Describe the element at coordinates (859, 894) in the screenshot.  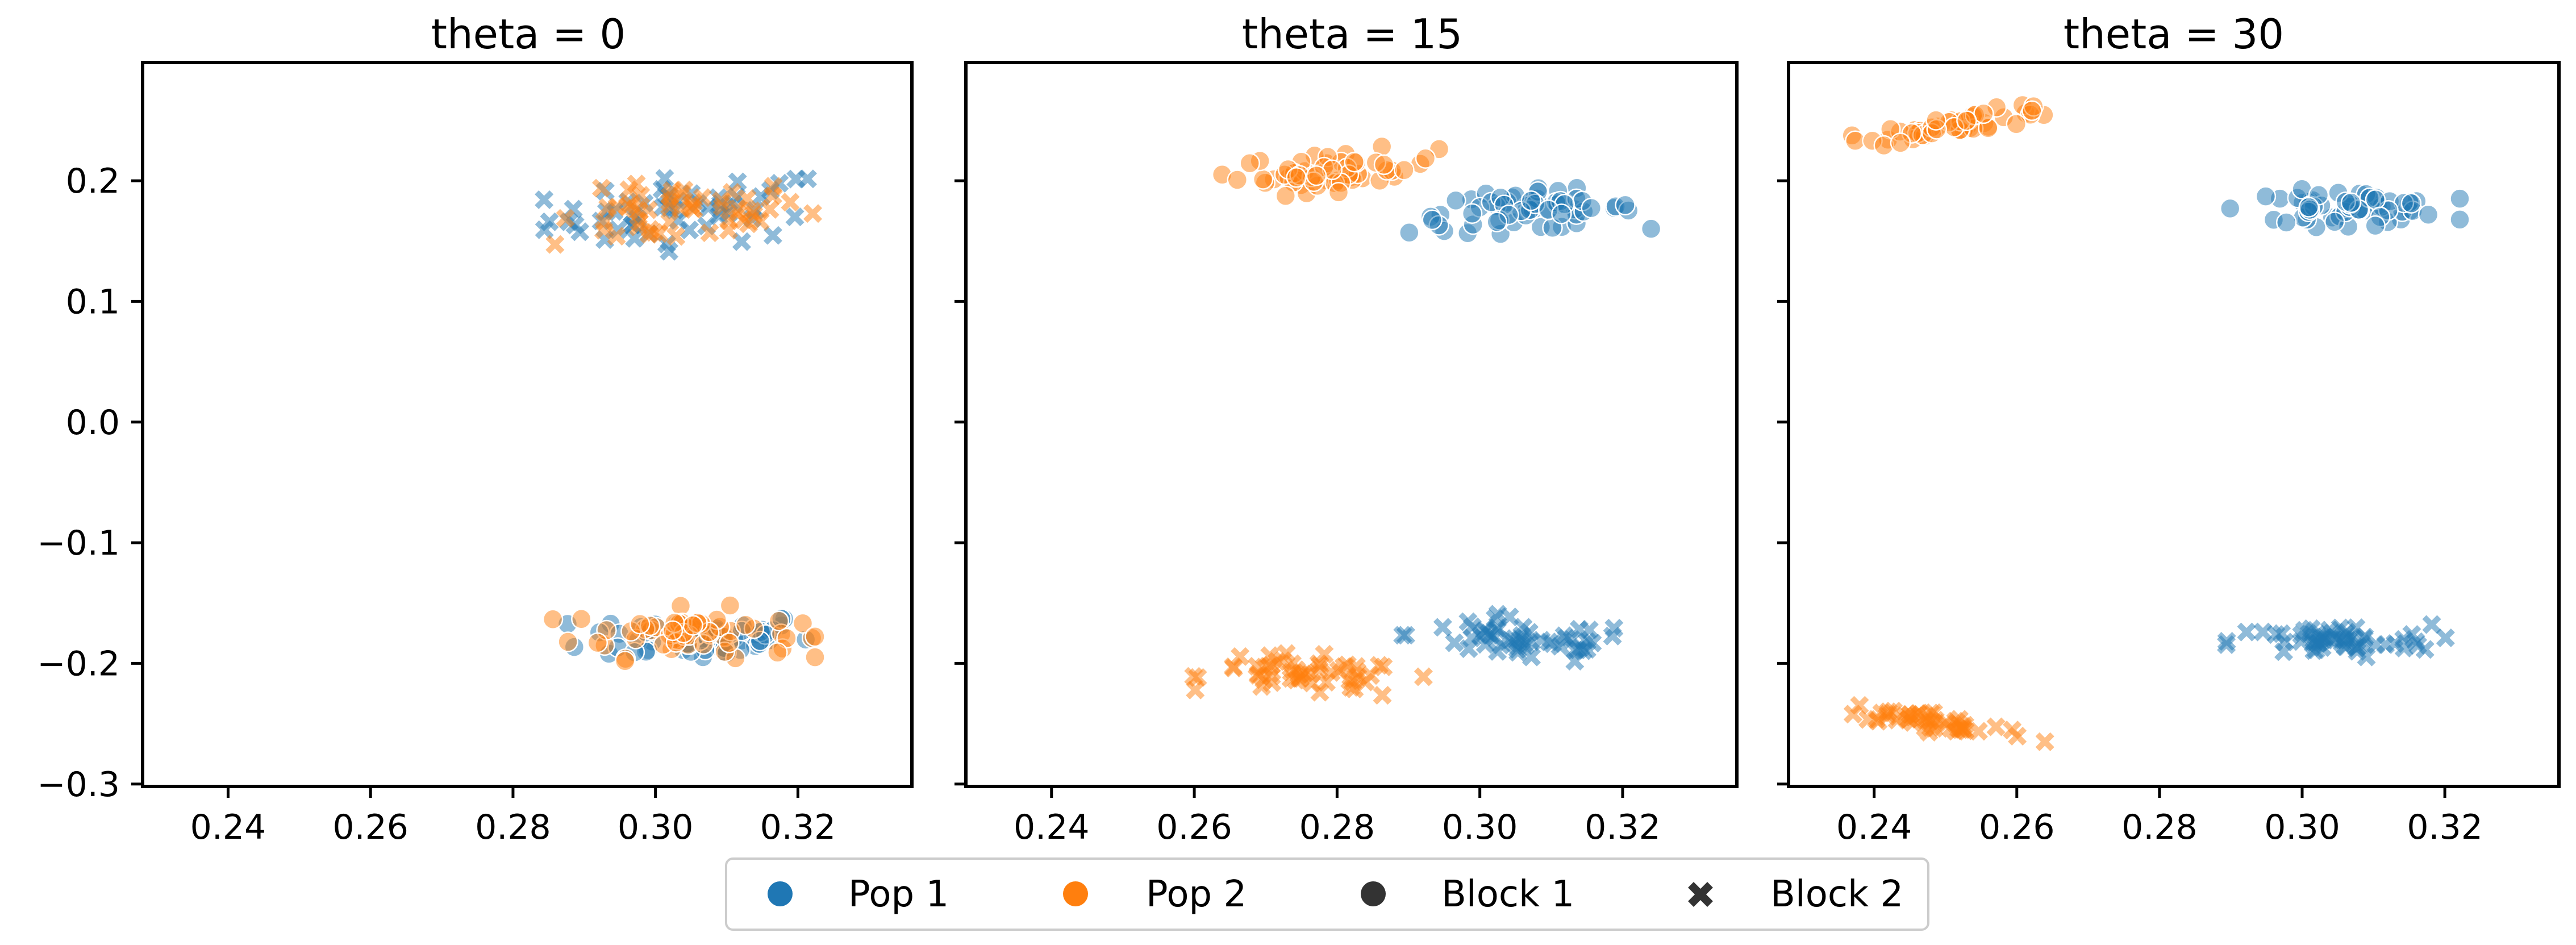
I see `legend-item-pop-1: Pop 1` at that location.